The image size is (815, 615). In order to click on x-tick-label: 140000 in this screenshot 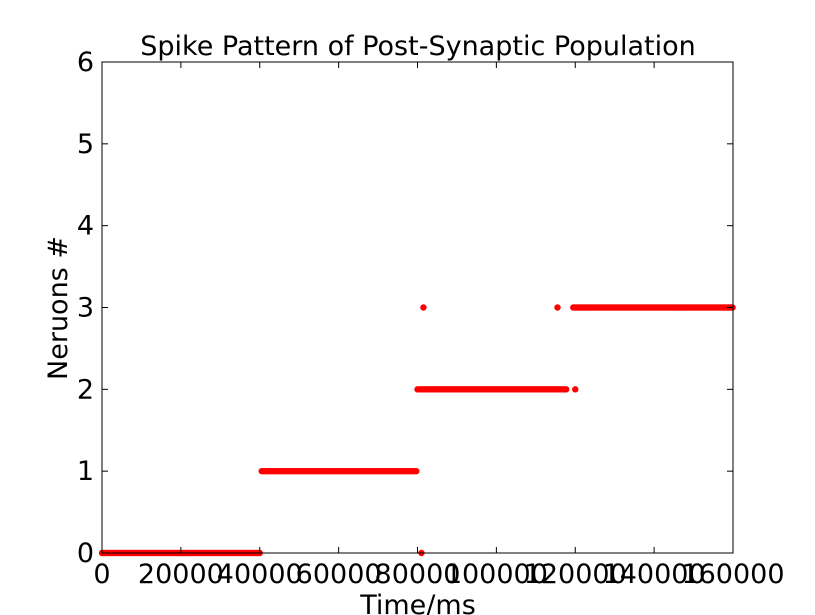, I will do `click(654, 574)`.